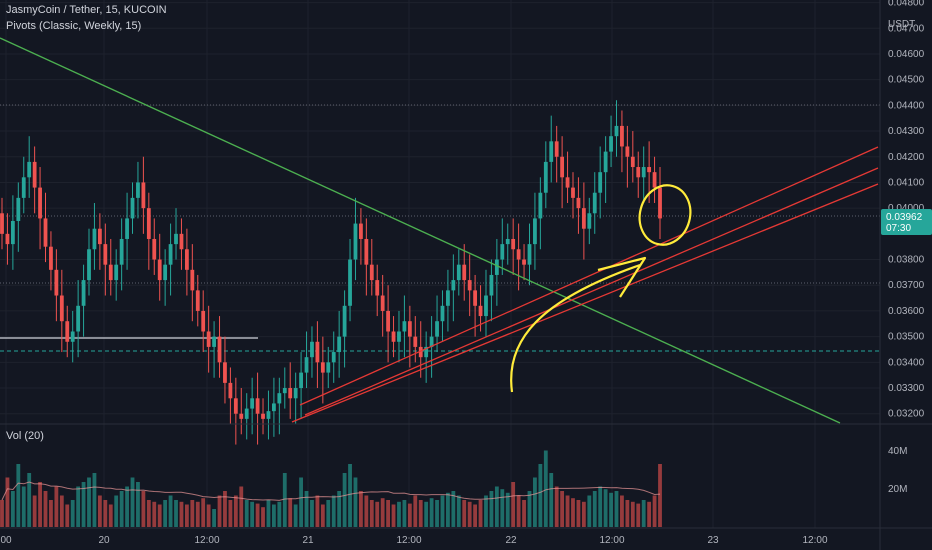 This screenshot has height=550, width=932. What do you see at coordinates (331, 491) in the screenshot?
I see `volume-ma-line` at bounding box center [331, 491].